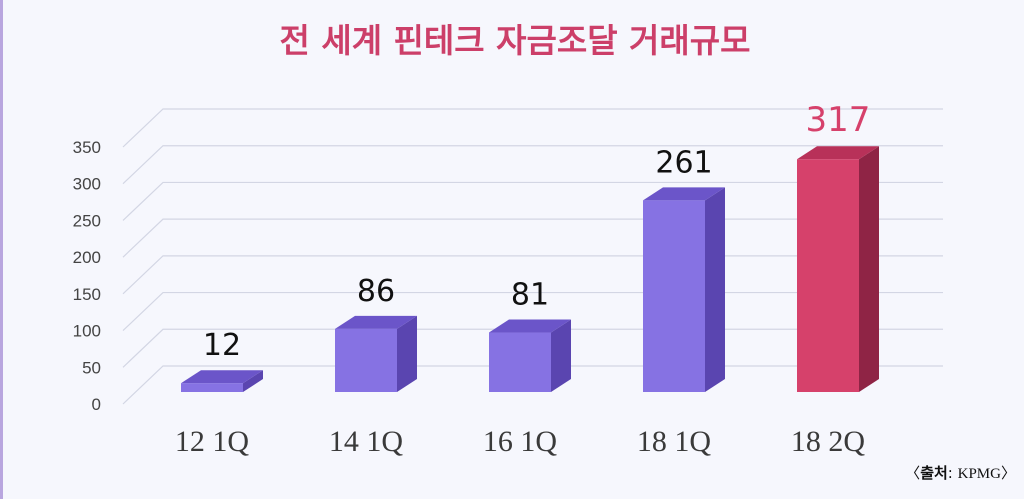  I want to click on x-axis-categories: 12 1Q 14 1Q 16 1Q 18 1Q 18 2Q, so click(520, 441).